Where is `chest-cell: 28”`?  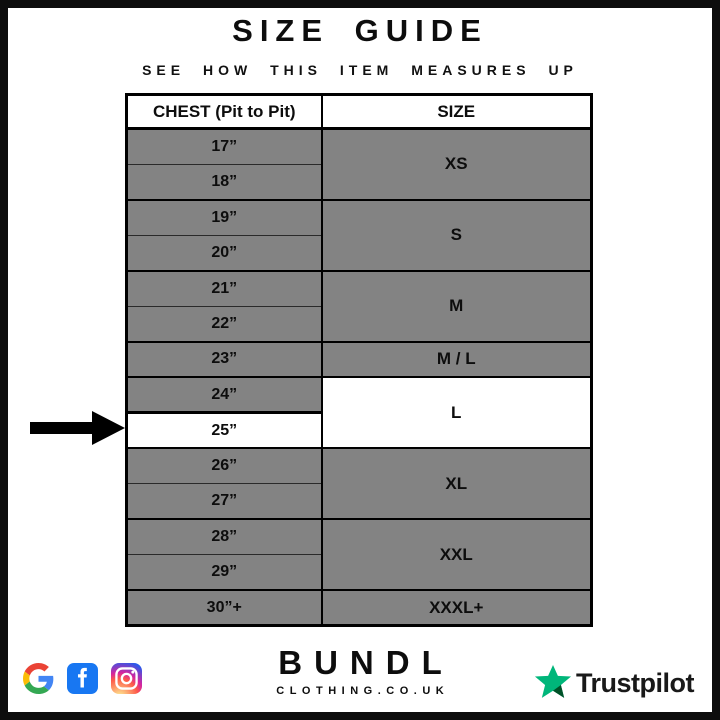 chest-cell: 28” is located at coordinates (224, 536).